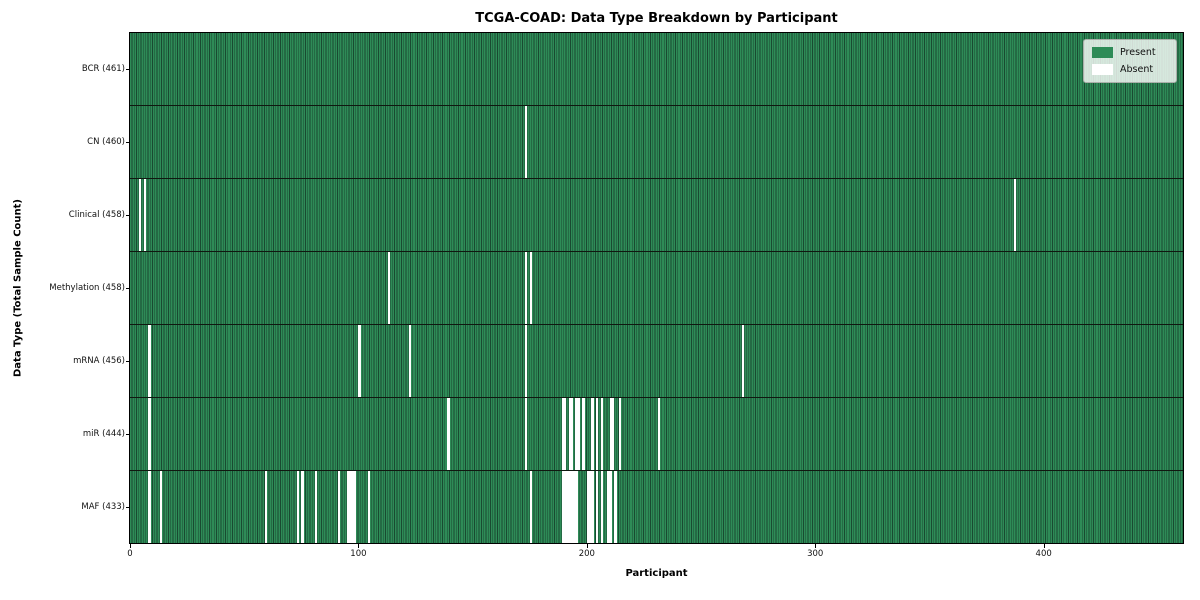 Image resolution: width=1200 pixels, height=600 pixels. What do you see at coordinates (1138, 52) in the screenshot?
I see `legend-label-present: Present` at bounding box center [1138, 52].